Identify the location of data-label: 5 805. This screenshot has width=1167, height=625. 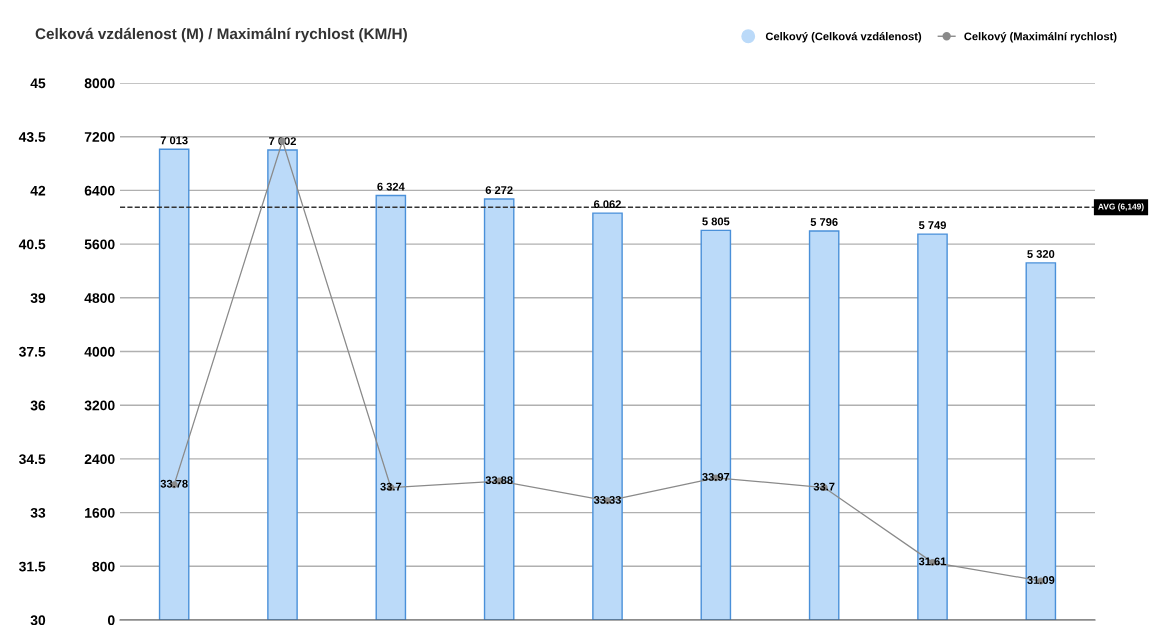
(716, 221).